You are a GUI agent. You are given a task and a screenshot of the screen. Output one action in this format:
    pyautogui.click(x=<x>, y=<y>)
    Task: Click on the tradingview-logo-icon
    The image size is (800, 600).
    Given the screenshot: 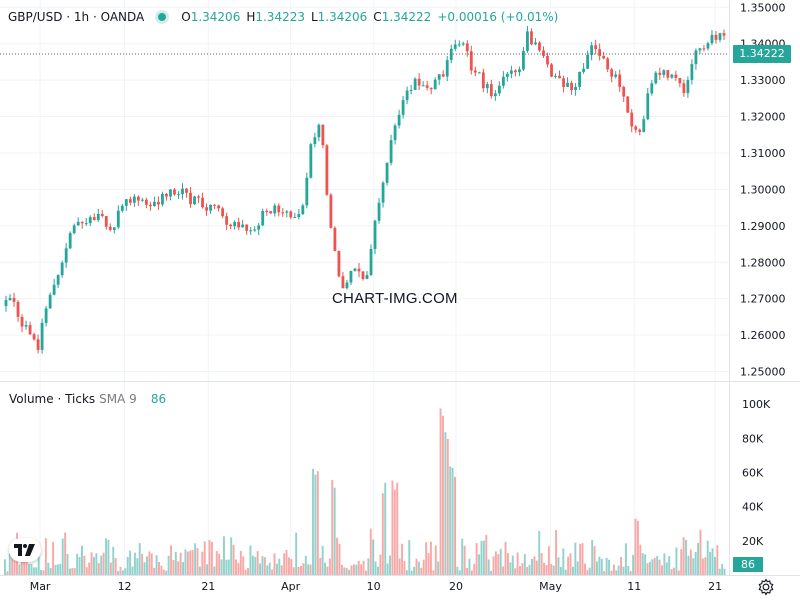 What is the action you would take?
    pyautogui.click(x=25, y=550)
    